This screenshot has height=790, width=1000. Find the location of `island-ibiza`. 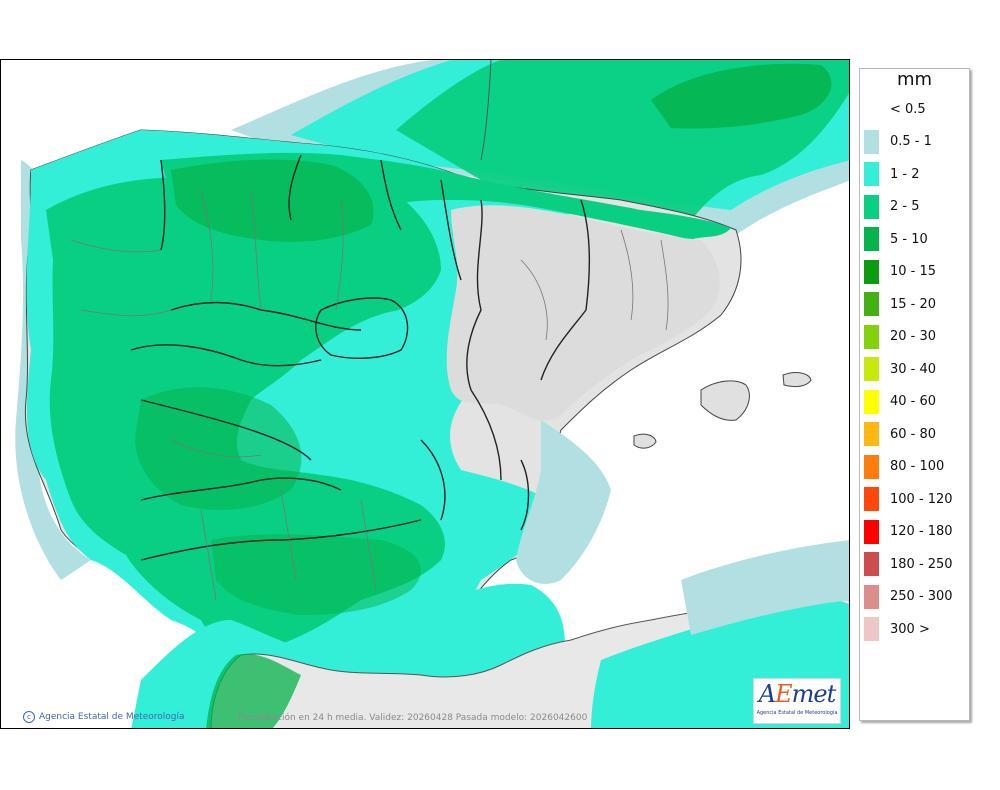

island-ibiza is located at coordinates (645, 441).